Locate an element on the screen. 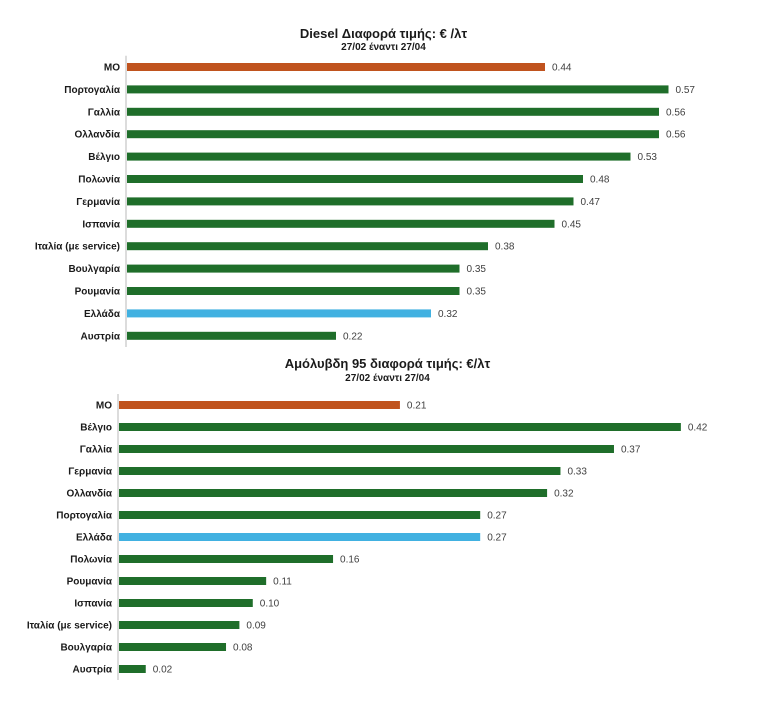 The height and width of the screenshot is (702, 783). data-label: 0.16 is located at coordinates (350, 560).